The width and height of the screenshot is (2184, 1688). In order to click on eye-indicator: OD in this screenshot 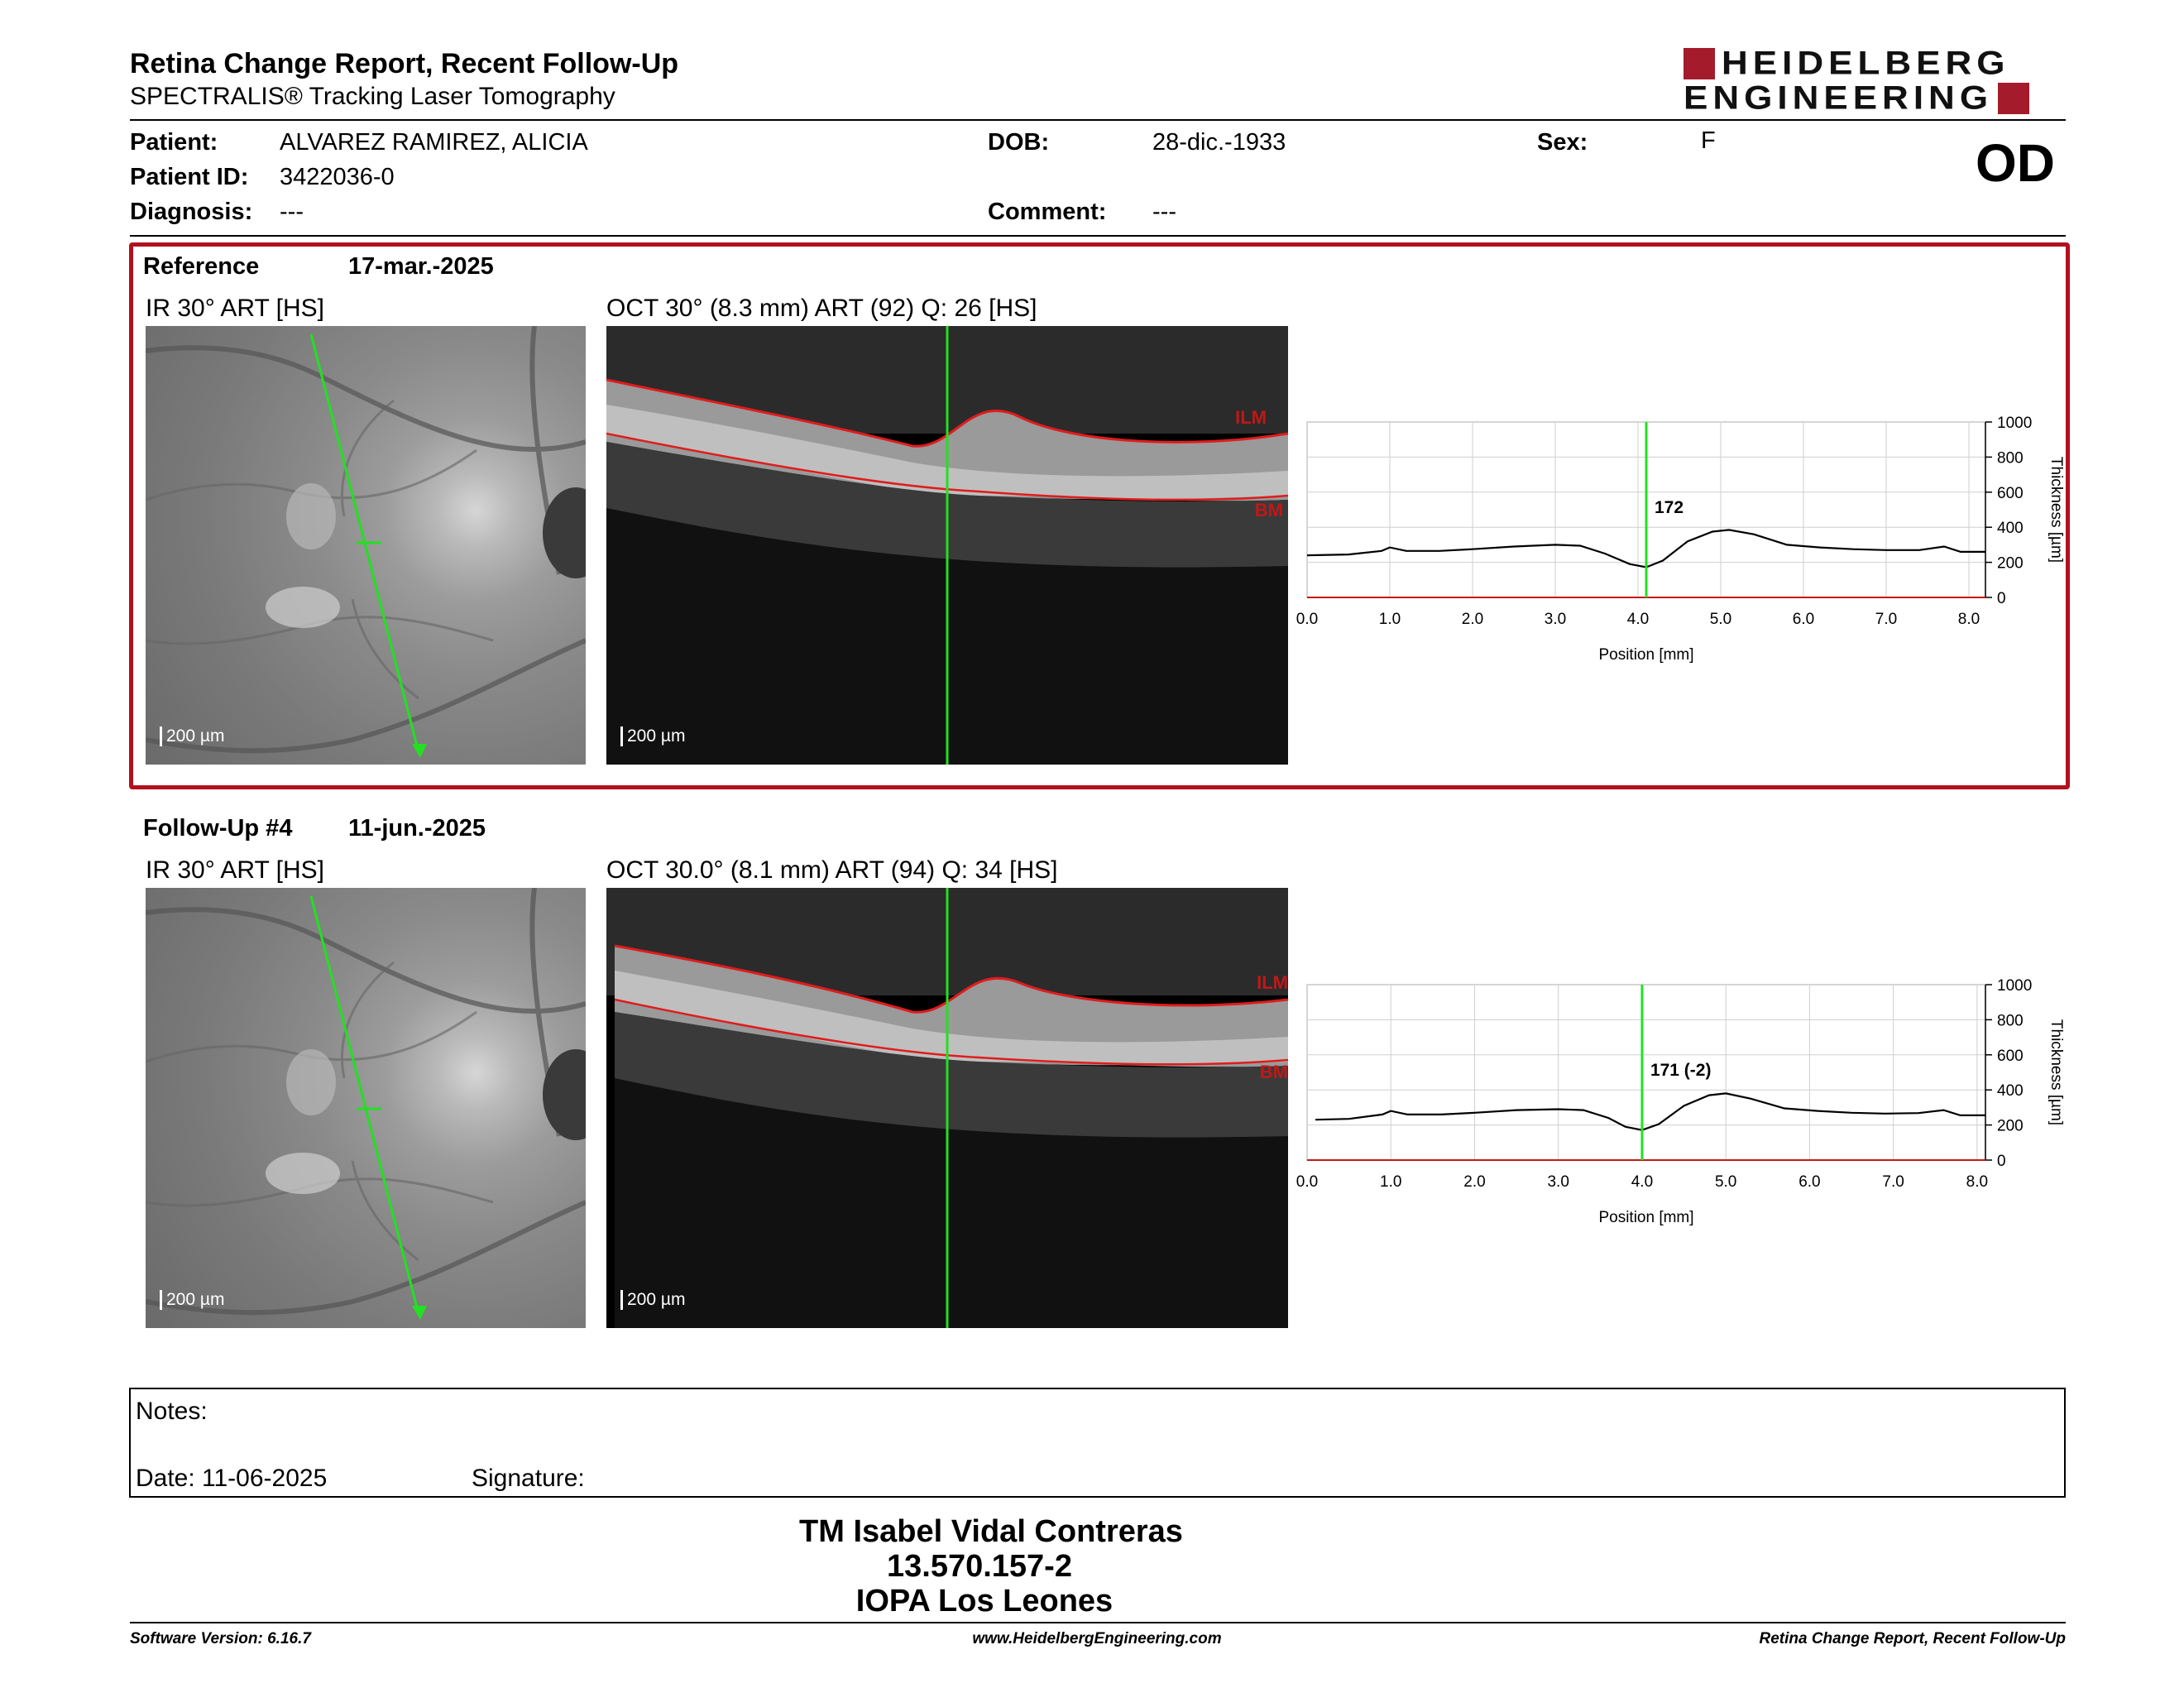, I will do `click(2015, 163)`.